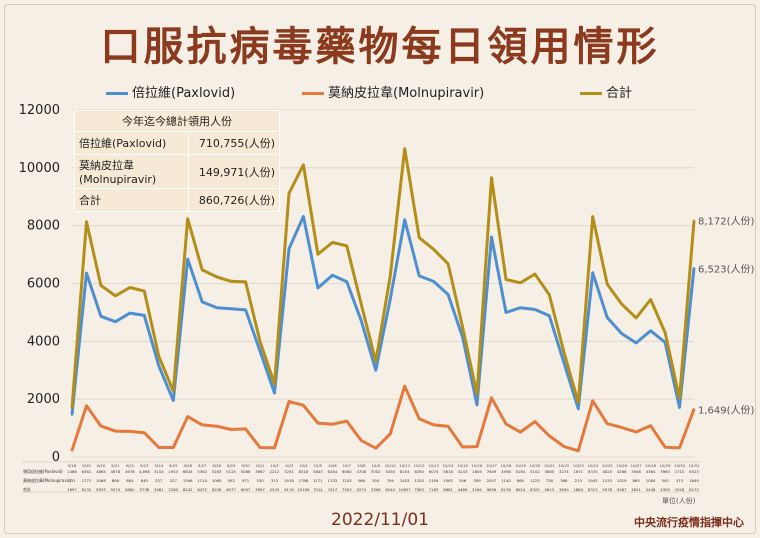 The width and height of the screenshot is (760, 538). Describe the element at coordinates (521, 480) in the screenshot. I see `table-cell: 860` at that location.